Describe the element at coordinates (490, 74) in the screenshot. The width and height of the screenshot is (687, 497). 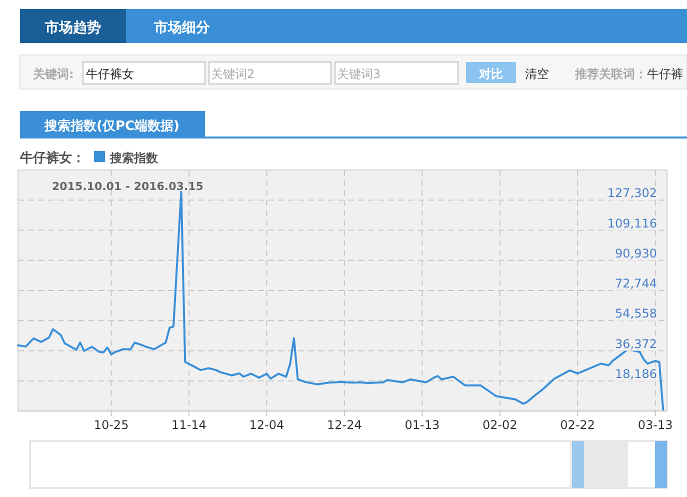
I see `text: 对比` at that location.